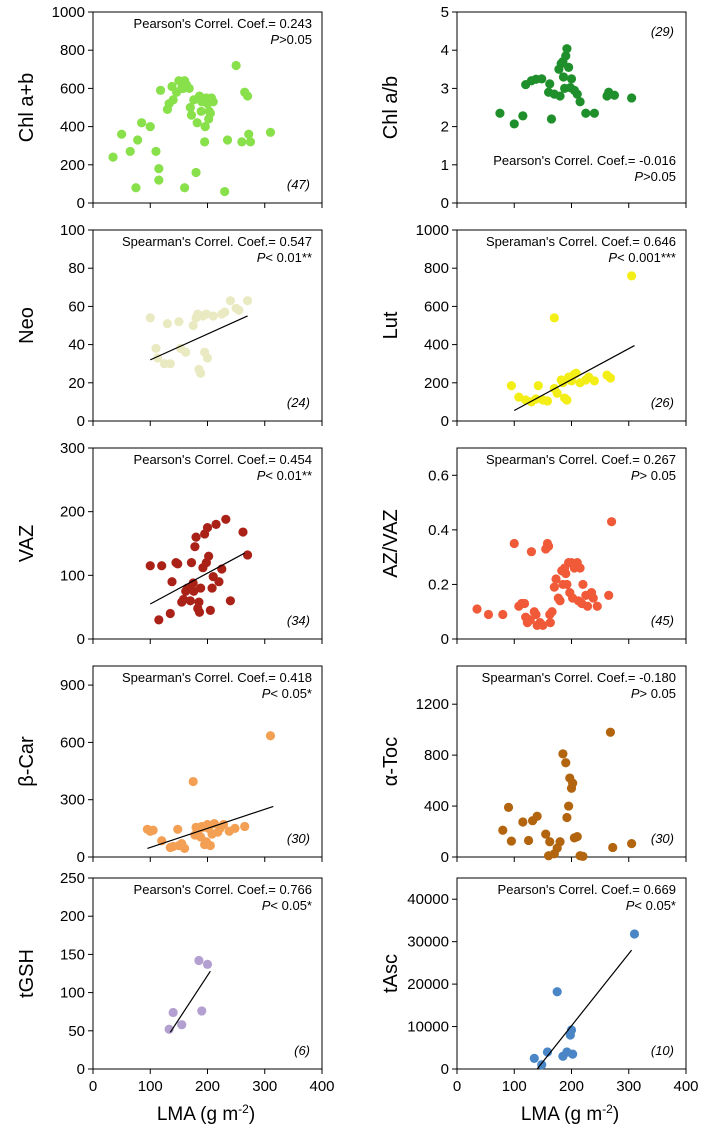  I want to click on y-tick-label: 20, so click(76, 383).